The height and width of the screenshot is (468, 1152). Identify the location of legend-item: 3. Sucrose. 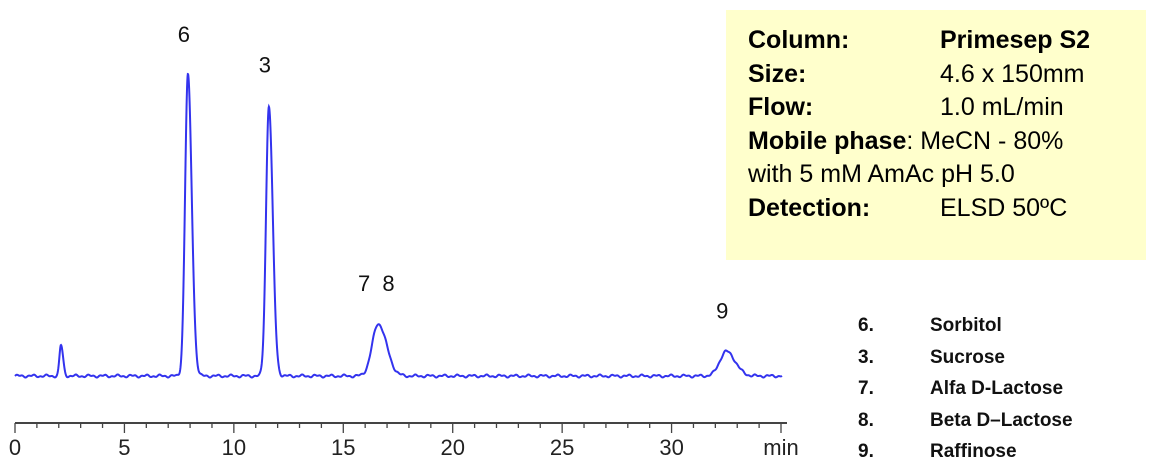
(965, 358).